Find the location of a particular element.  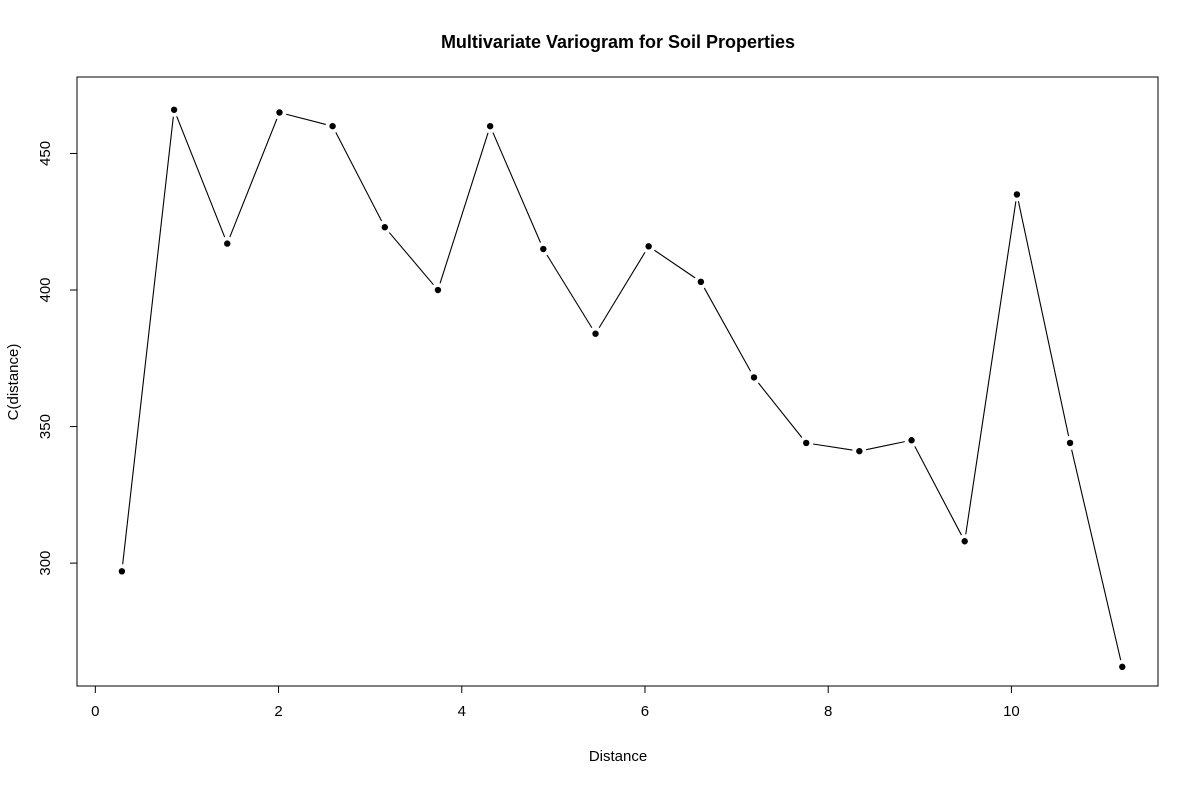

x-axis-ticks: 0 2 4 6 8 10 is located at coordinates (555, 703).